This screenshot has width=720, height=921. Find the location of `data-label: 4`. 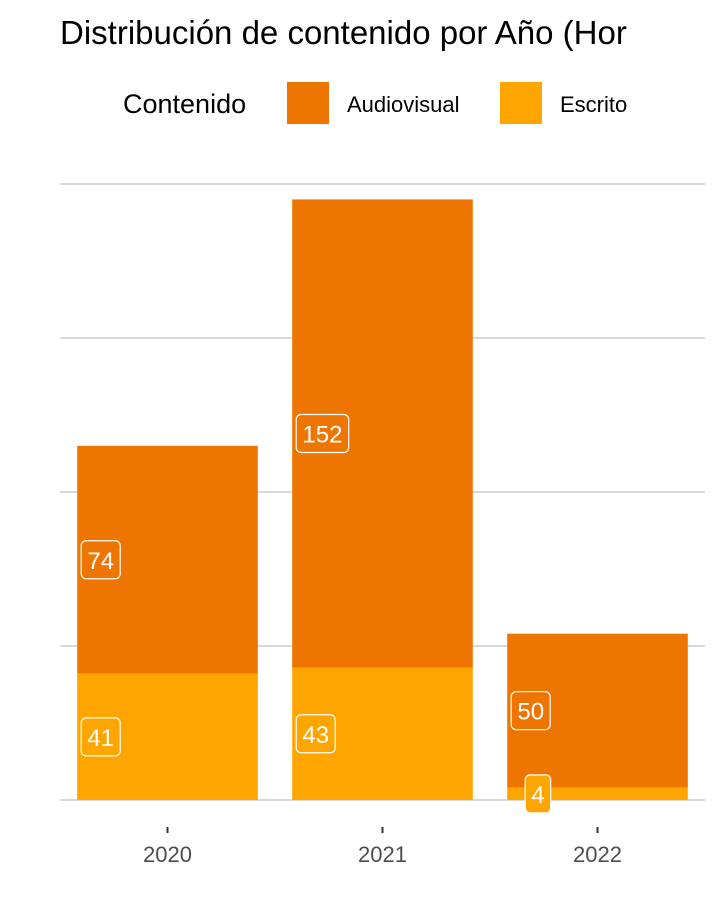

data-label: 4 is located at coordinates (537, 795).